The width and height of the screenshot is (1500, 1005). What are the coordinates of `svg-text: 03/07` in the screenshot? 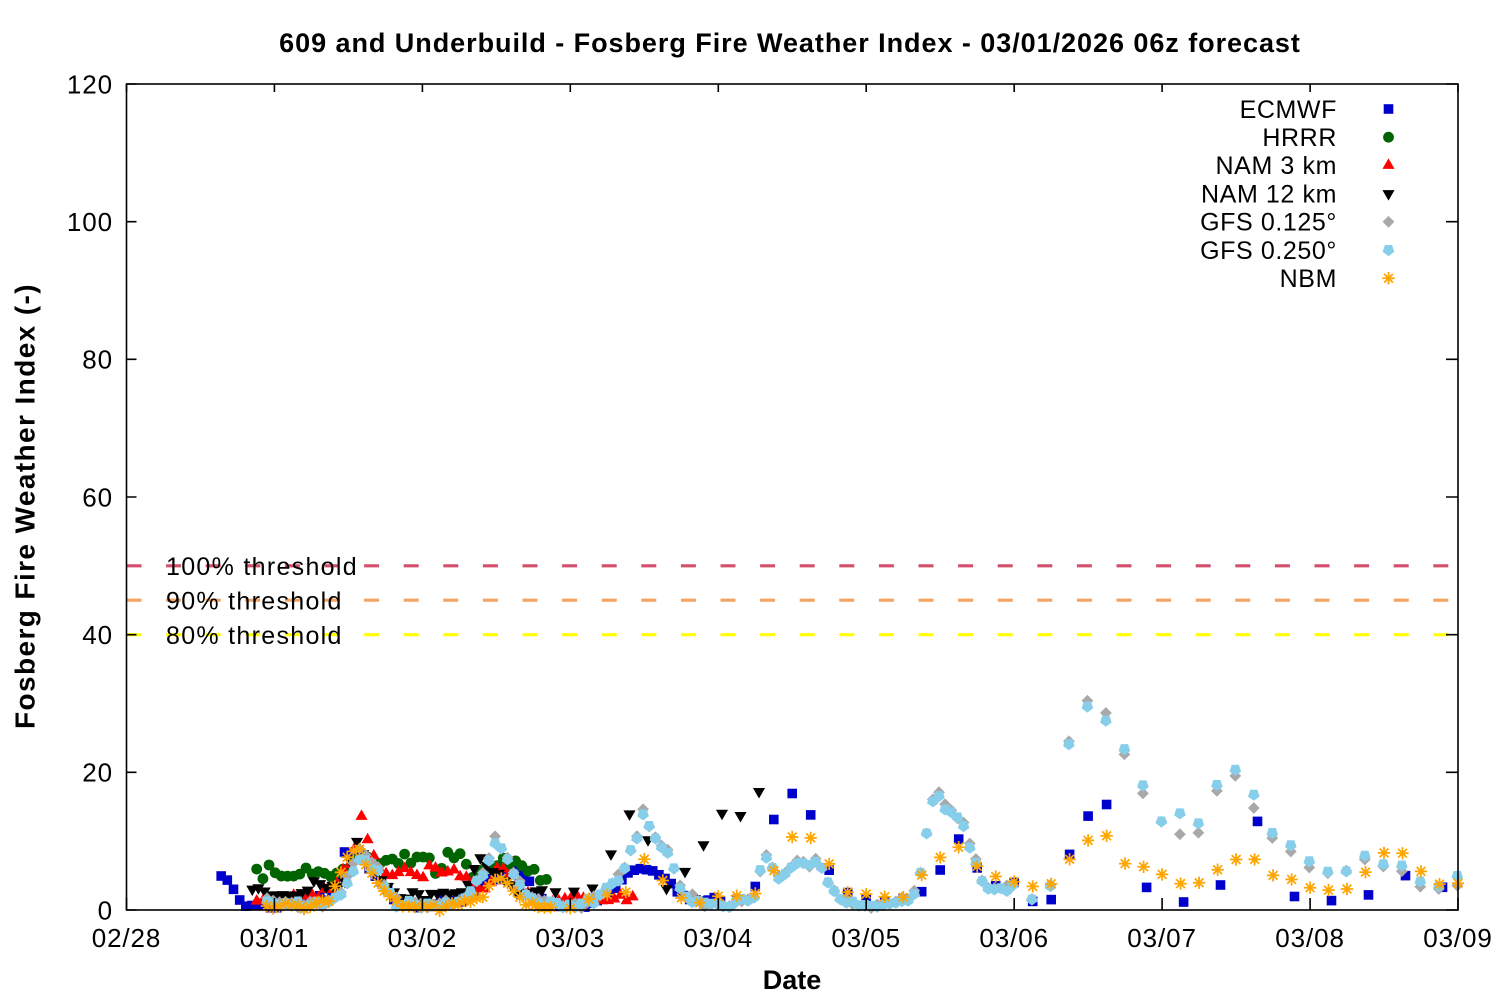 It's located at (1162, 938).